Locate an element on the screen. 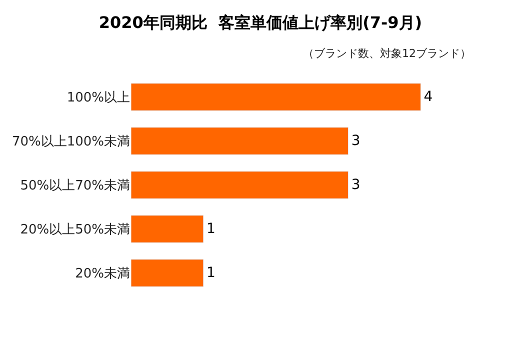 The width and height of the screenshot is (521, 340). y-tick-label: 20%以上50%未満 is located at coordinates (75, 230).